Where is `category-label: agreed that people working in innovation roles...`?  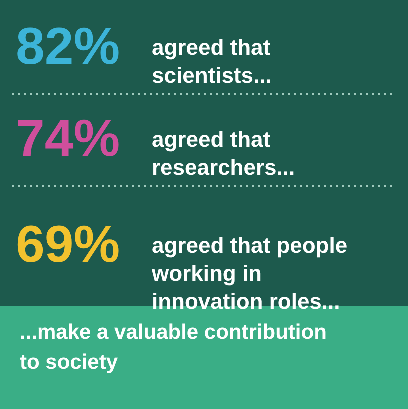 category-label: agreed that people working in innovation roles... is located at coordinates (249, 273).